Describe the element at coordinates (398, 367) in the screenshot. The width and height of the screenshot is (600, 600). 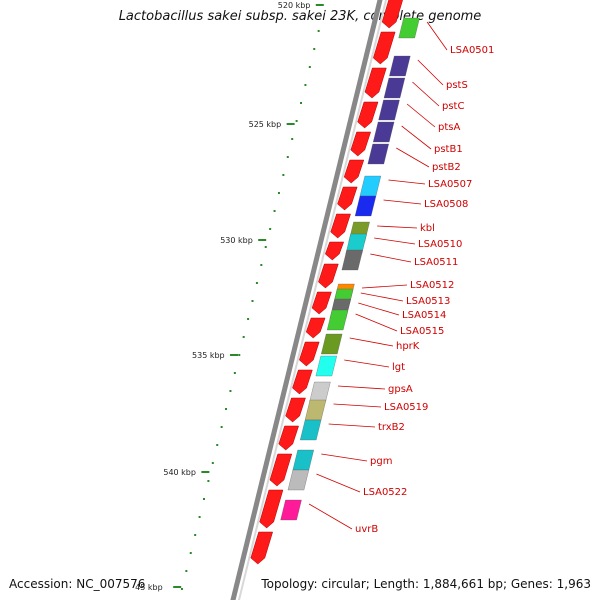
I see `gene-label: lgt` at that location.